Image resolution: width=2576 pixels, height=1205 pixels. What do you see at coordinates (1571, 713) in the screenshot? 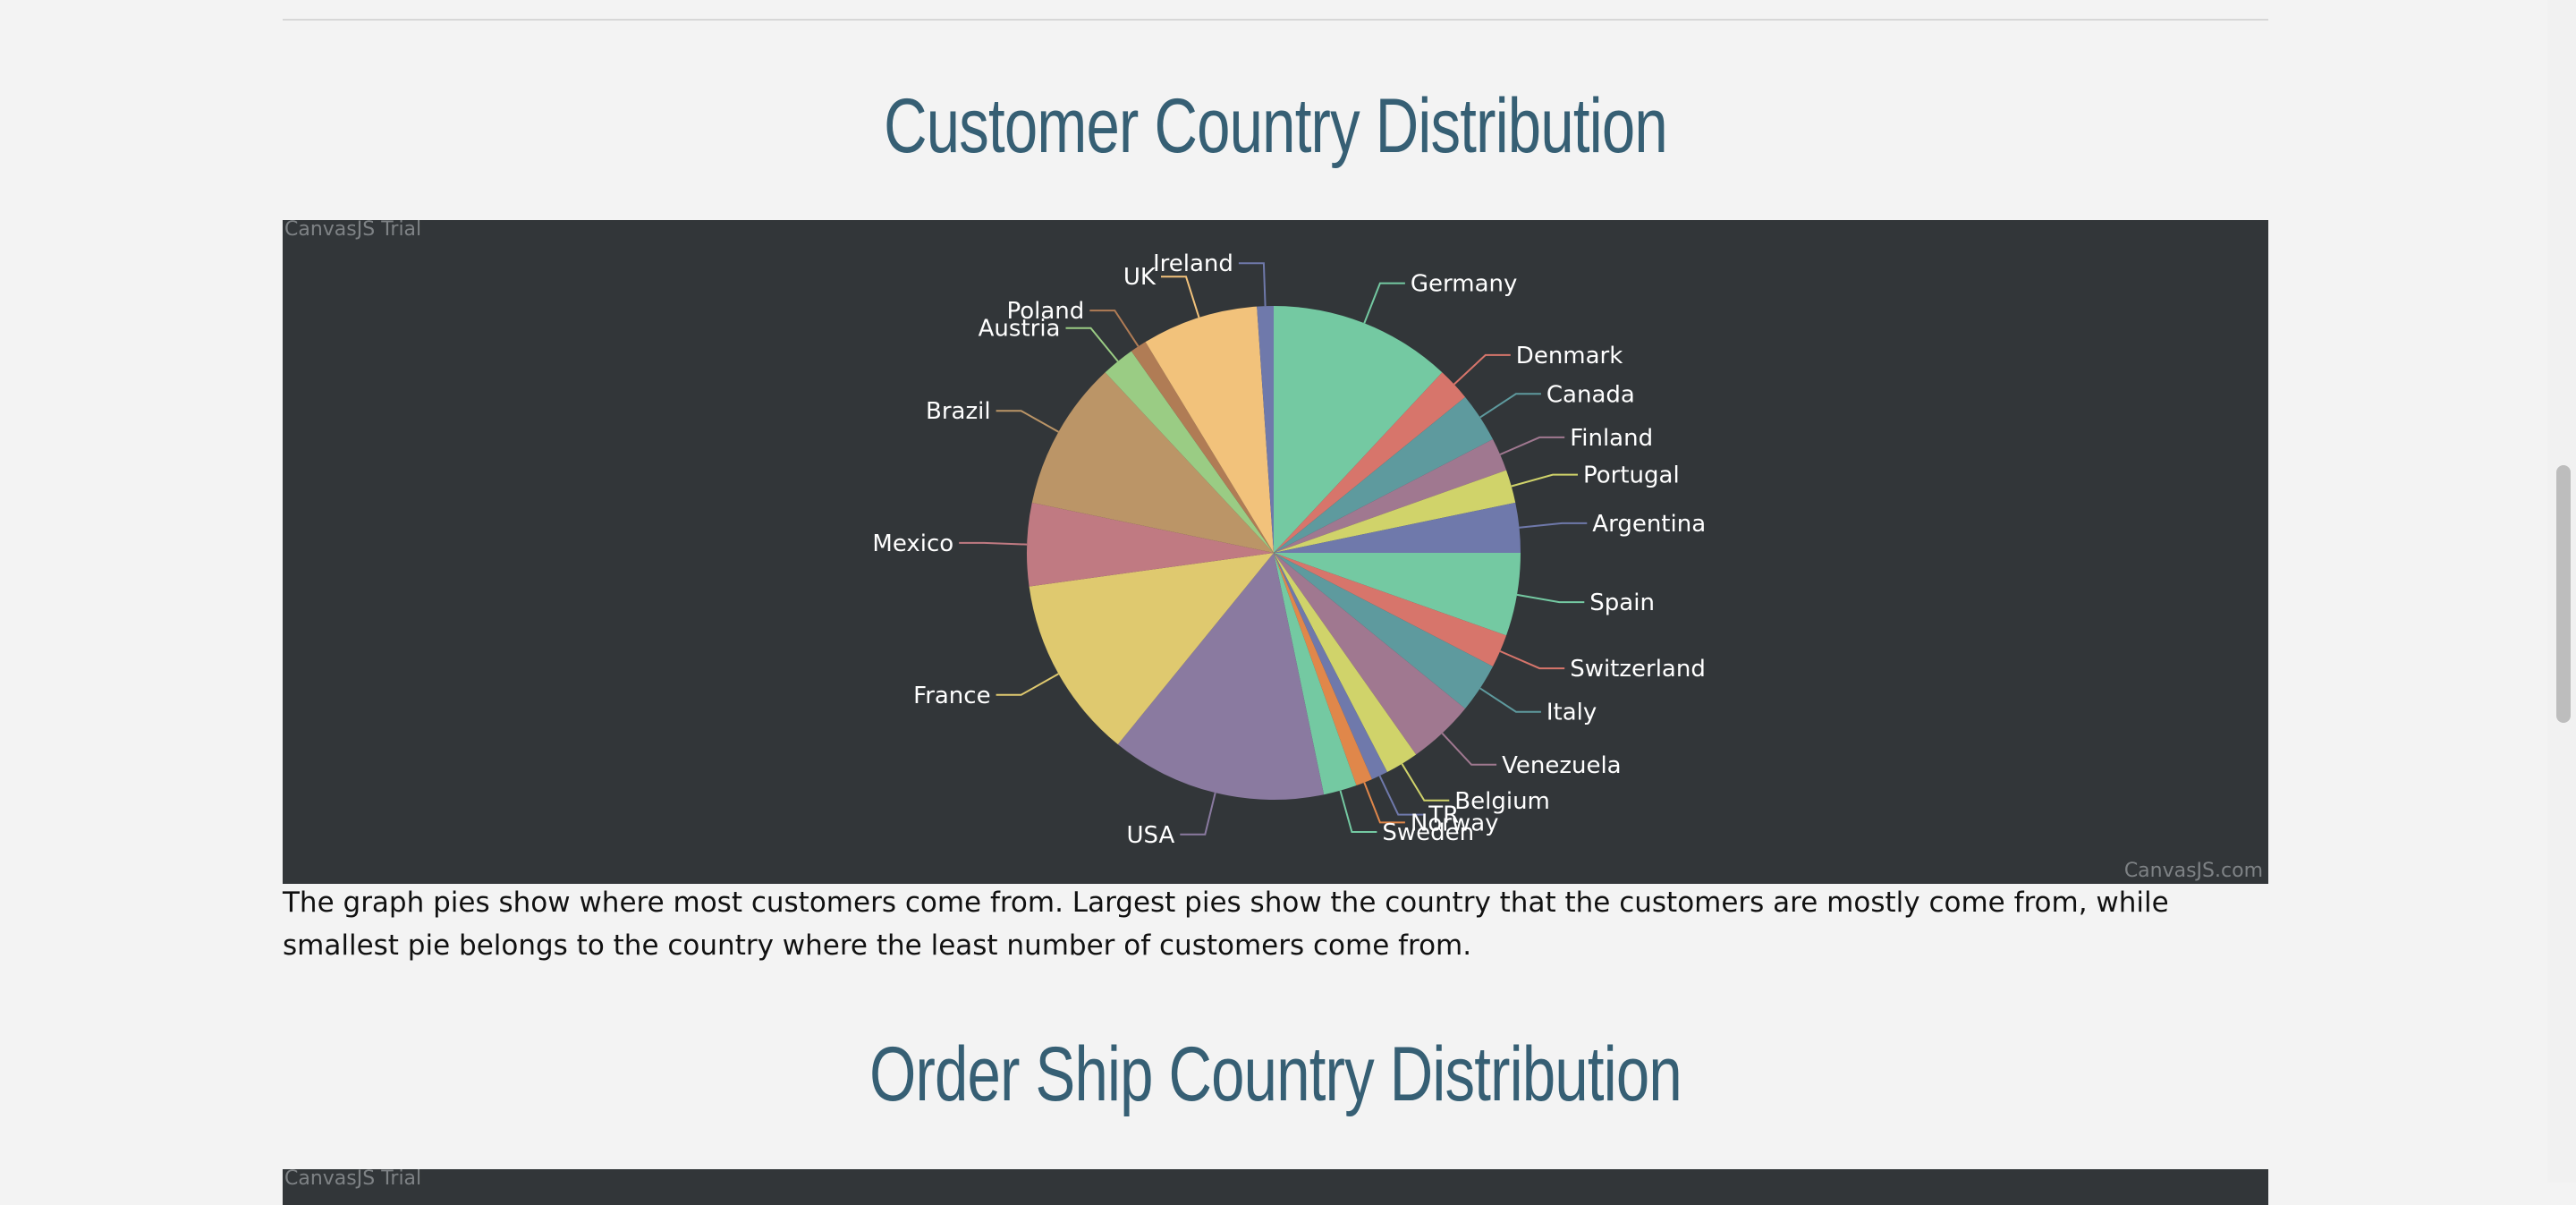
I see `slice-label-italy: Italy` at bounding box center [1571, 713].